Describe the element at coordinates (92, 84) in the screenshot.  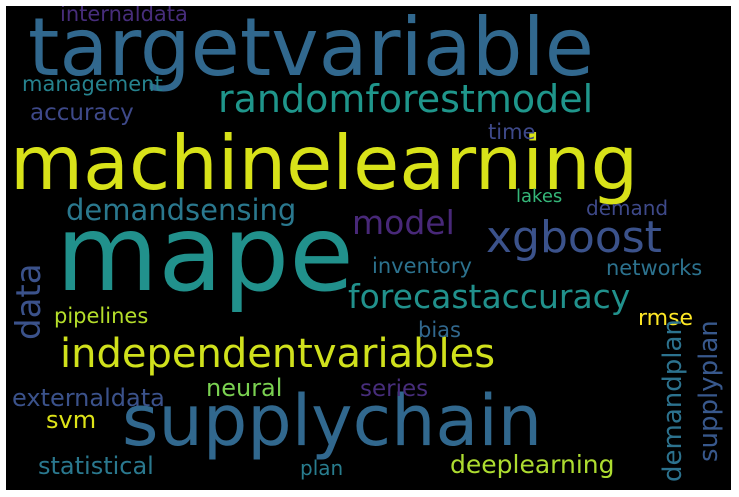
I see `word-management: management` at that location.